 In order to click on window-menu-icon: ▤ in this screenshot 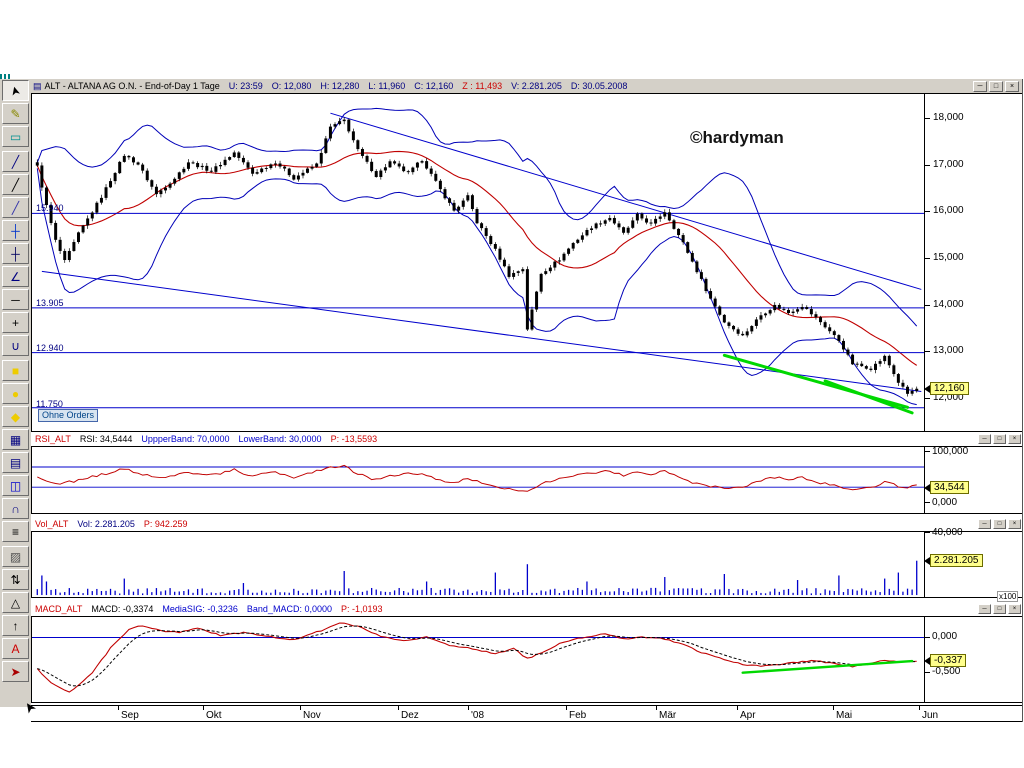, I will do `click(37, 85)`.